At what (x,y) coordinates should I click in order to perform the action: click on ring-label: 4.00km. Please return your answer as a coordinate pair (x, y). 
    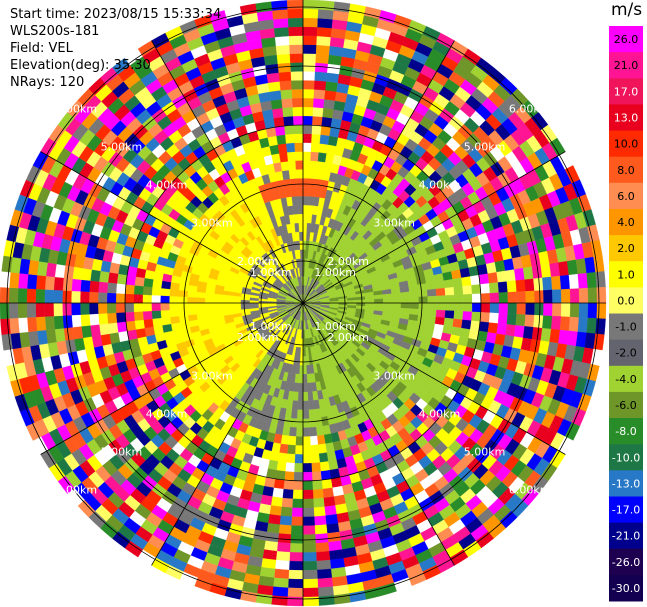
    Looking at the image, I should click on (167, 413).